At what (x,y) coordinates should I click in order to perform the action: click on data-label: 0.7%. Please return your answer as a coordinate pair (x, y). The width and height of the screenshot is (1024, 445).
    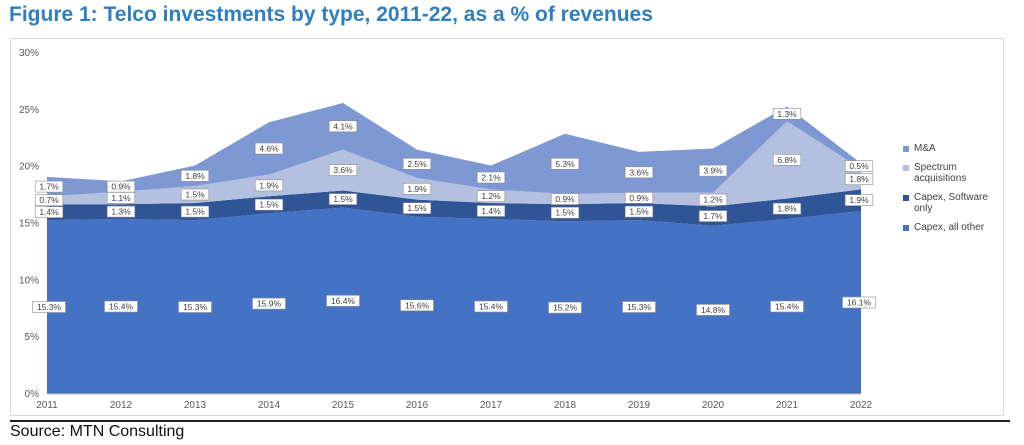
    Looking at the image, I should click on (49, 200).